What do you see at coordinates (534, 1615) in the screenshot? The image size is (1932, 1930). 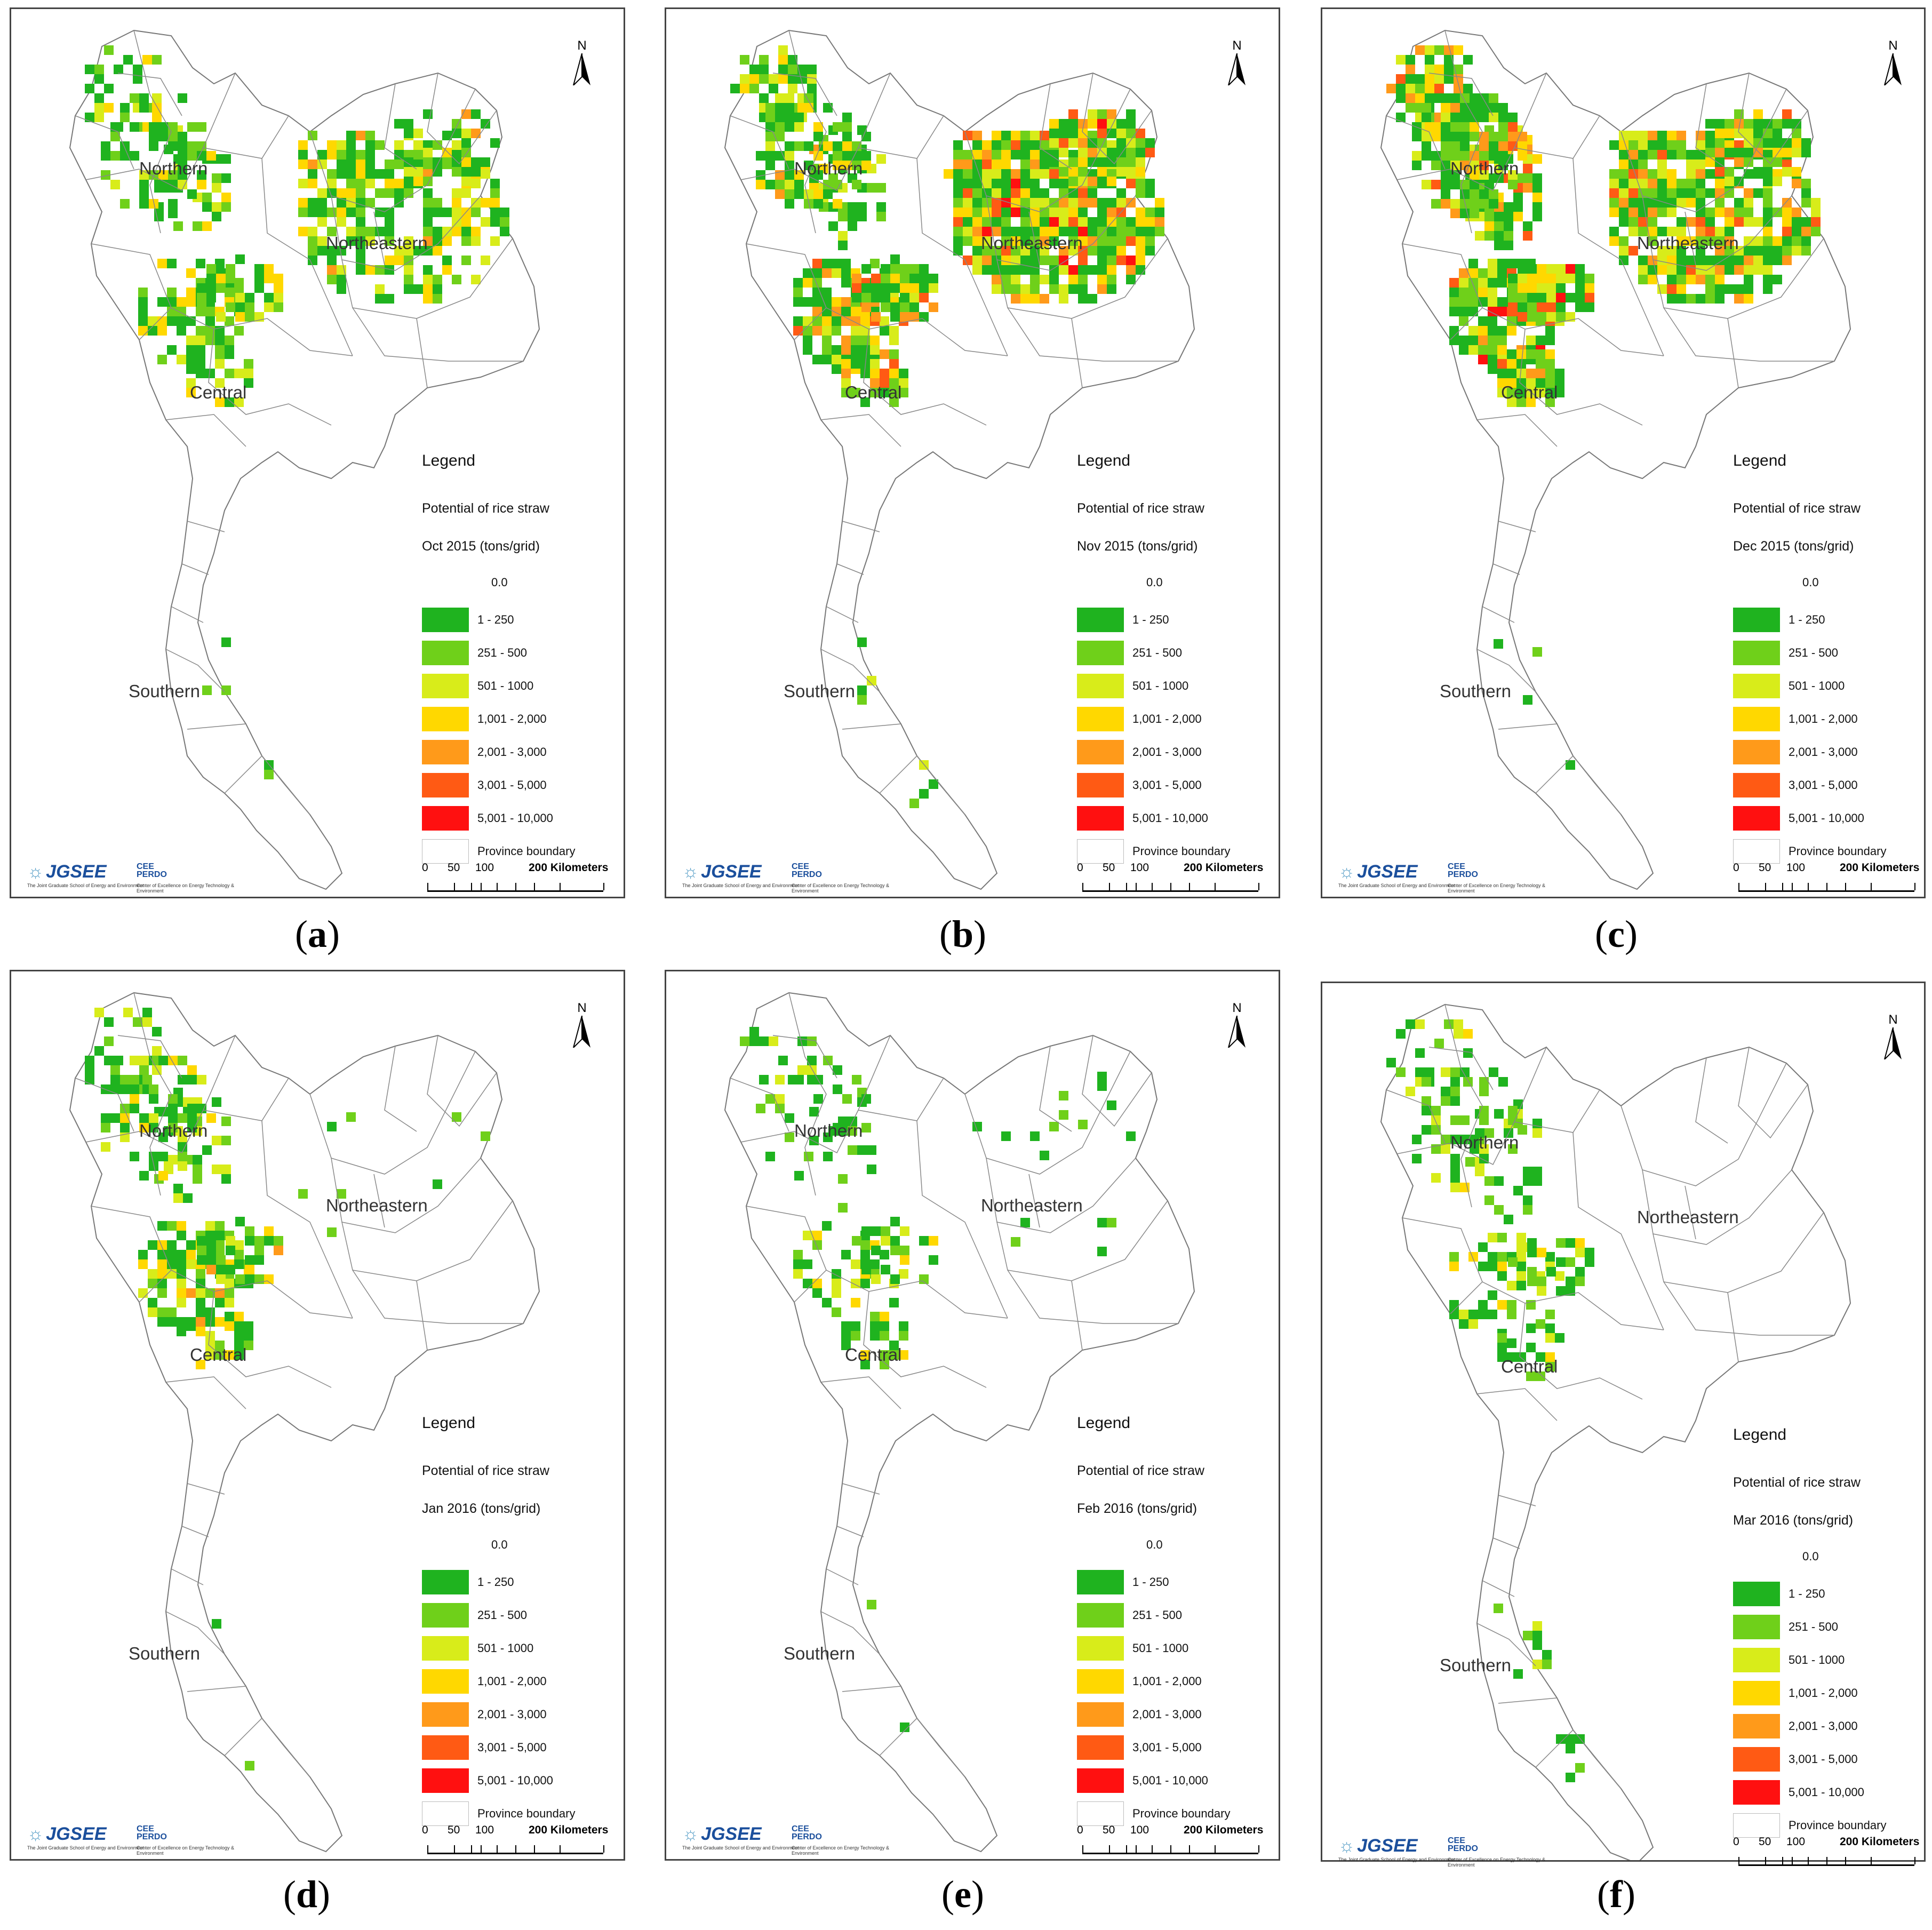 I see `legend-item: 251 - 500` at bounding box center [534, 1615].